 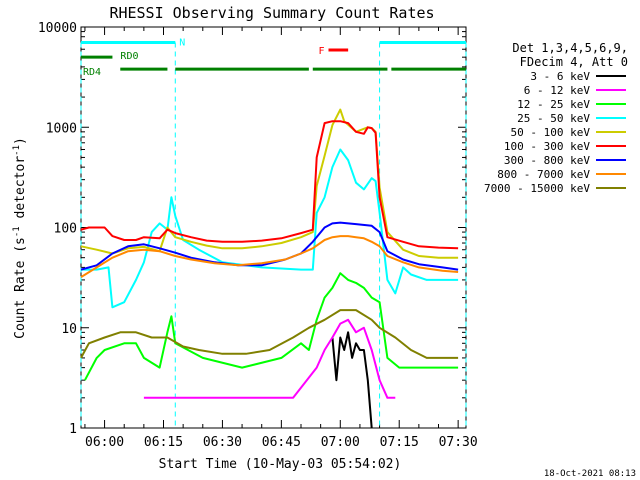 I want to click on x-tick-label: 07:30, so click(x=458, y=442).